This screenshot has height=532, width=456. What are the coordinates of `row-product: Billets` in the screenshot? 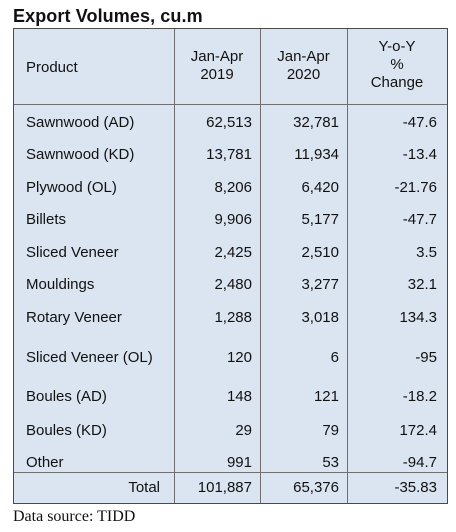 It's located at (46, 219).